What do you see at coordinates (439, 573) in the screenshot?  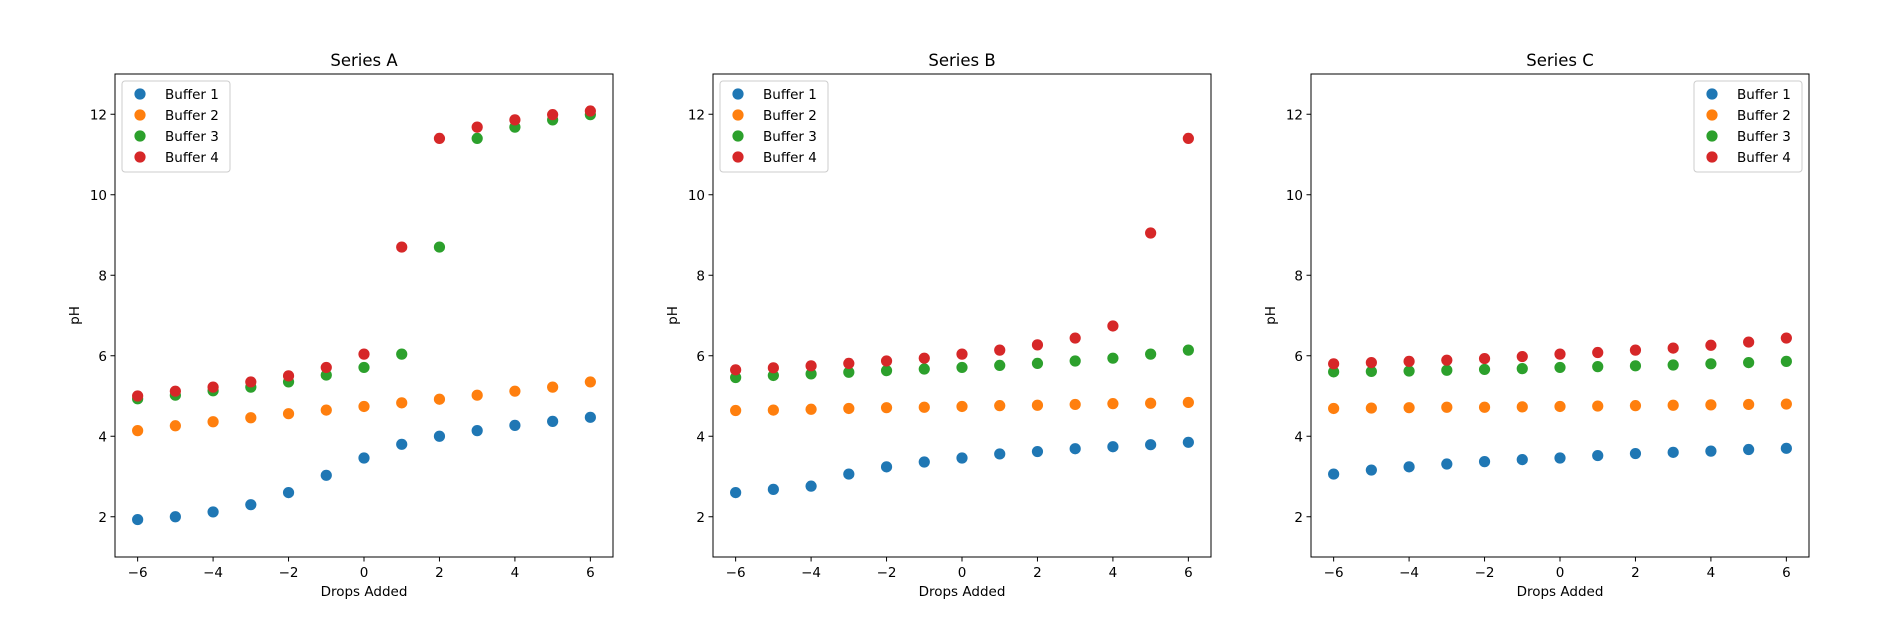 I see `x-tick-label: 2` at bounding box center [439, 573].